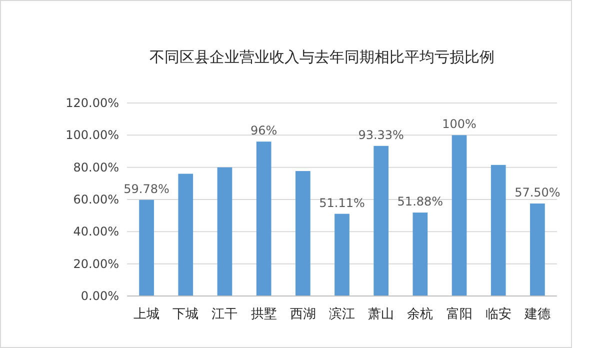 This screenshot has height=348, width=616. I want to click on x-tick-label: 滨江, so click(342, 314).